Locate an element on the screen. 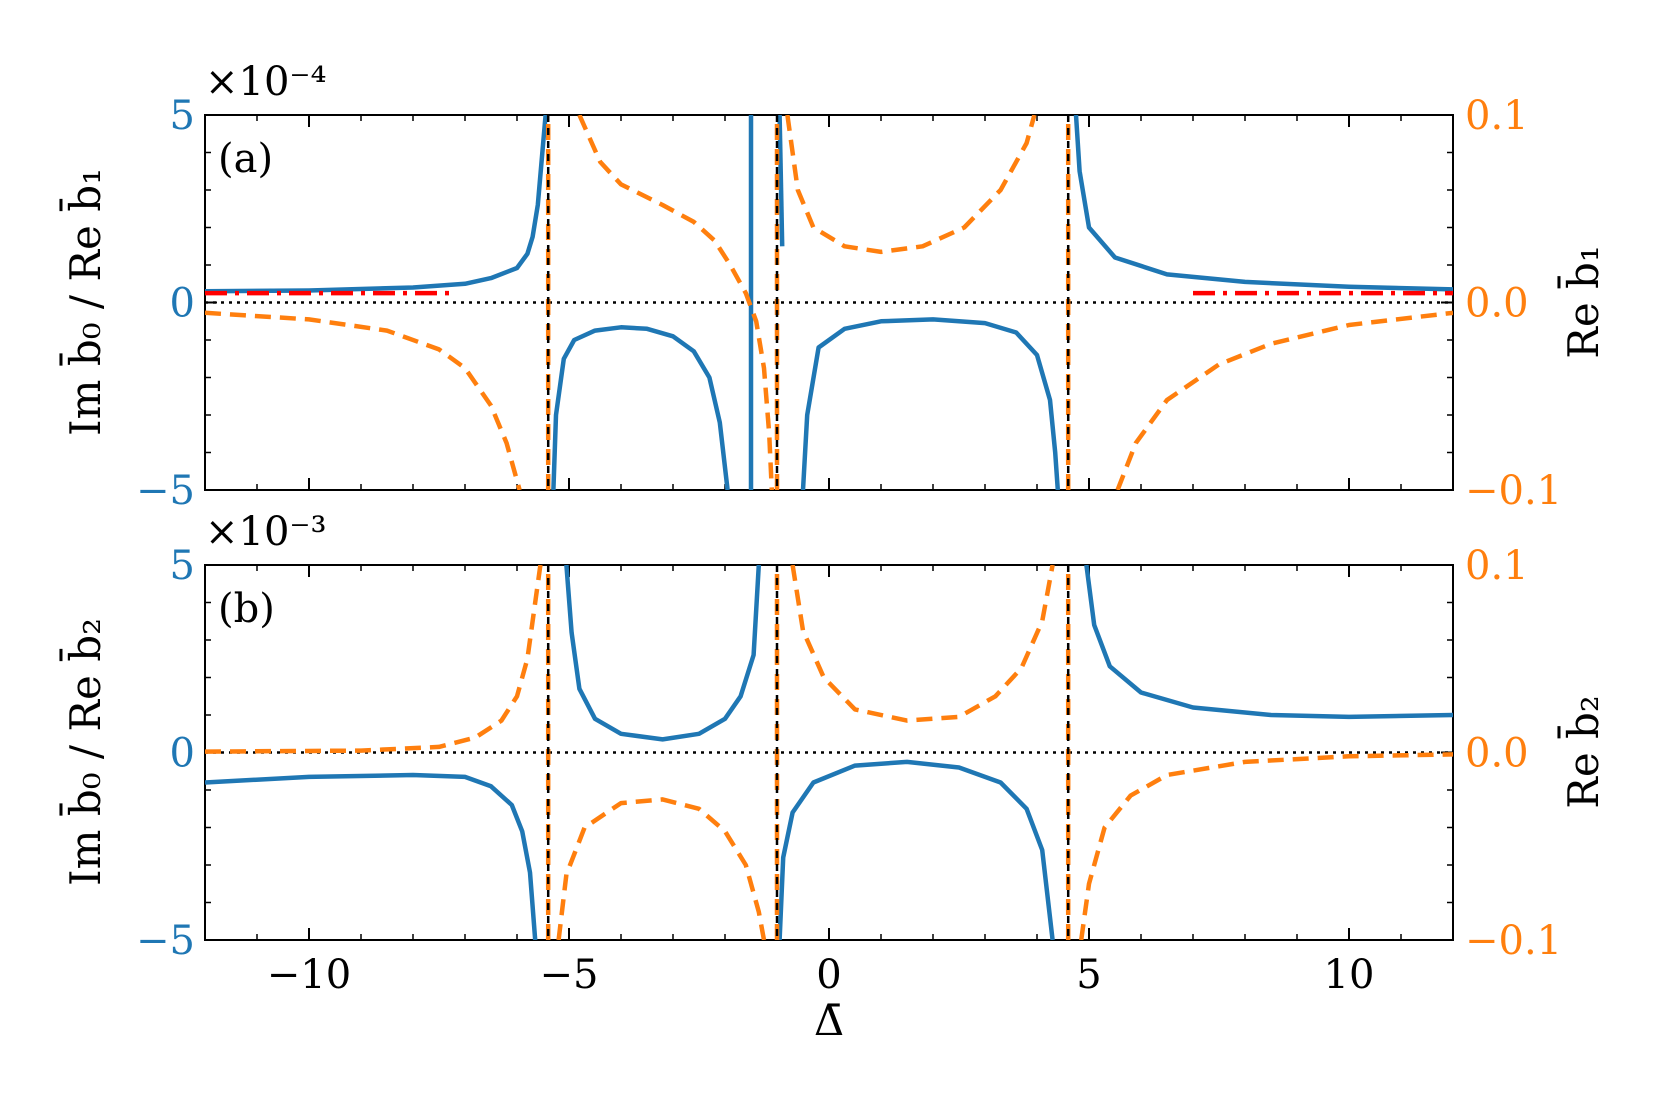 The width and height of the screenshot is (1661, 1107). x-tick-label: −10 is located at coordinates (309, 975).